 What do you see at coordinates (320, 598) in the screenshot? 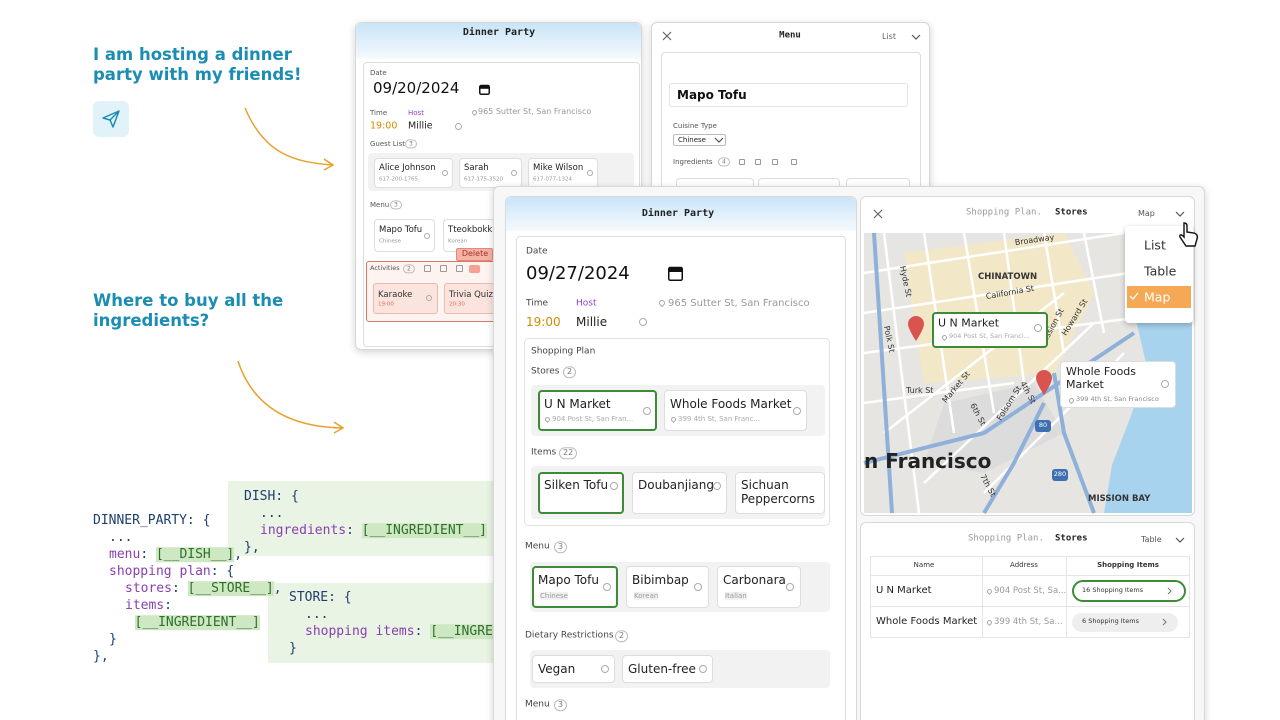
I see `code-token: STORE: {` at bounding box center [320, 598].